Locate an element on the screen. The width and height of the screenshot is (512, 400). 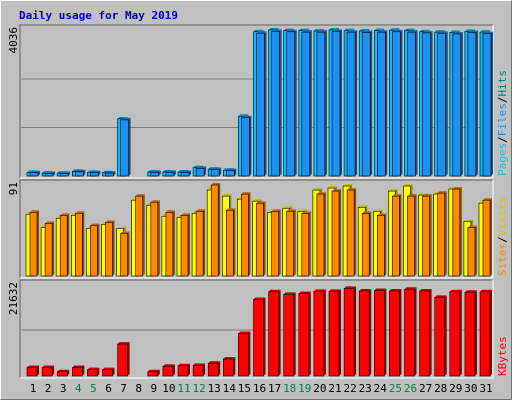
x-tick-label: 12 is located at coordinates (198, 388).